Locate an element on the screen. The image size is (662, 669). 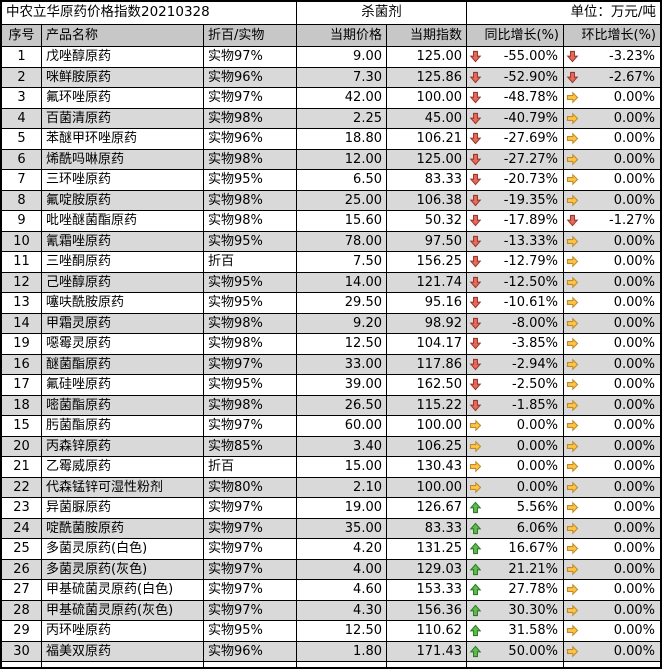
price-cell: 4.60 is located at coordinates (342, 590).